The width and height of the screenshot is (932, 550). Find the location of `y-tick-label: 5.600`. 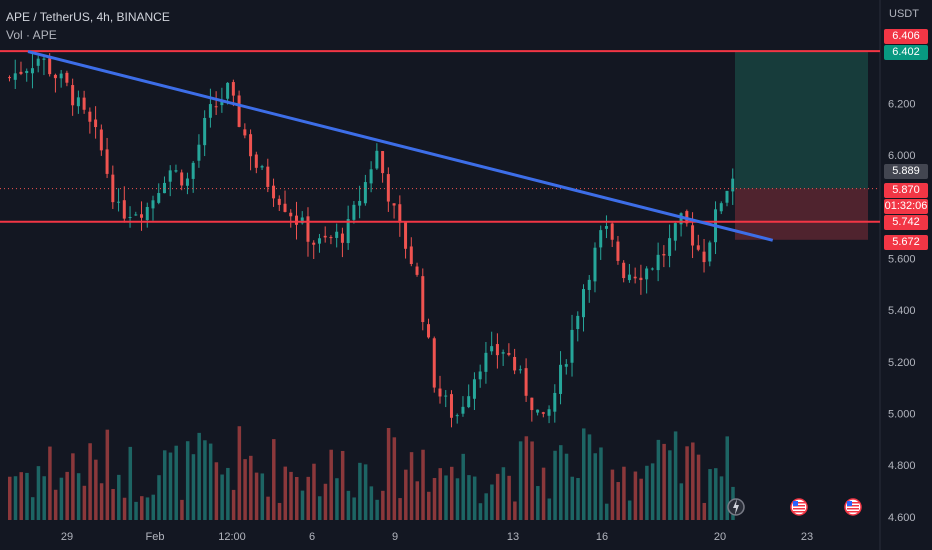

y-tick-label: 5.600 is located at coordinates (902, 259).